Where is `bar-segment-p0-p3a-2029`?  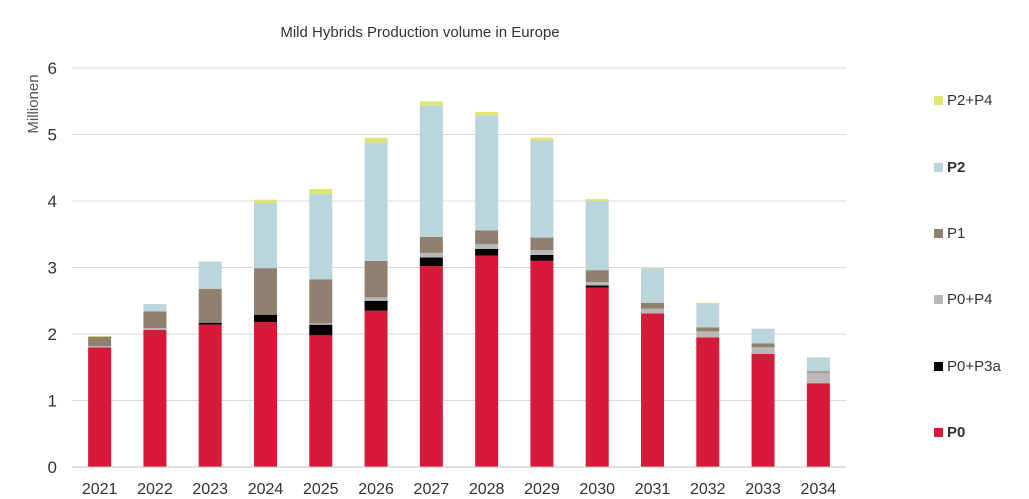
bar-segment-p0-p3a-2029 is located at coordinates (542, 257).